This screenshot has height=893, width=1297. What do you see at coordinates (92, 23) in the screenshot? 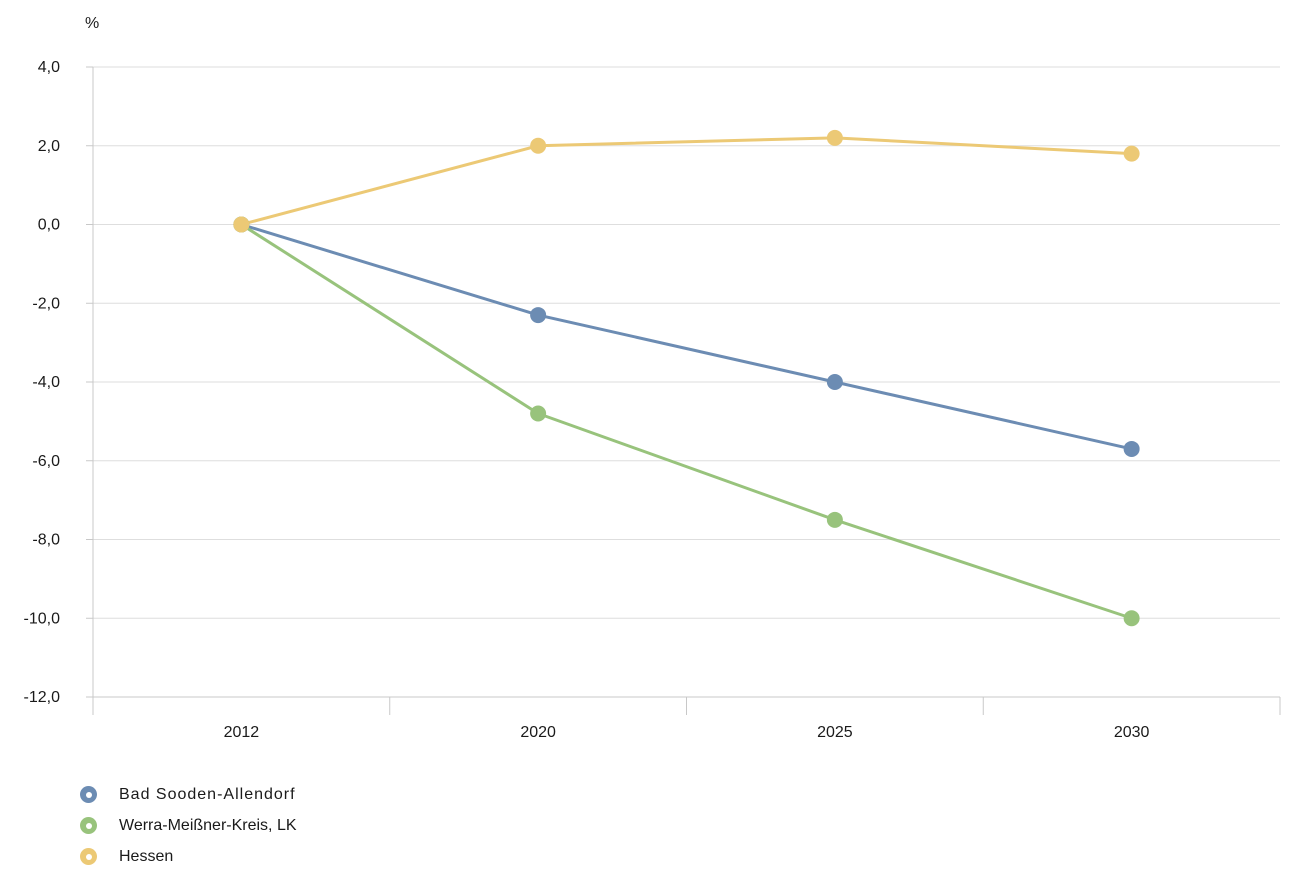
I see `y-axis-unit-label: %` at bounding box center [92, 23].